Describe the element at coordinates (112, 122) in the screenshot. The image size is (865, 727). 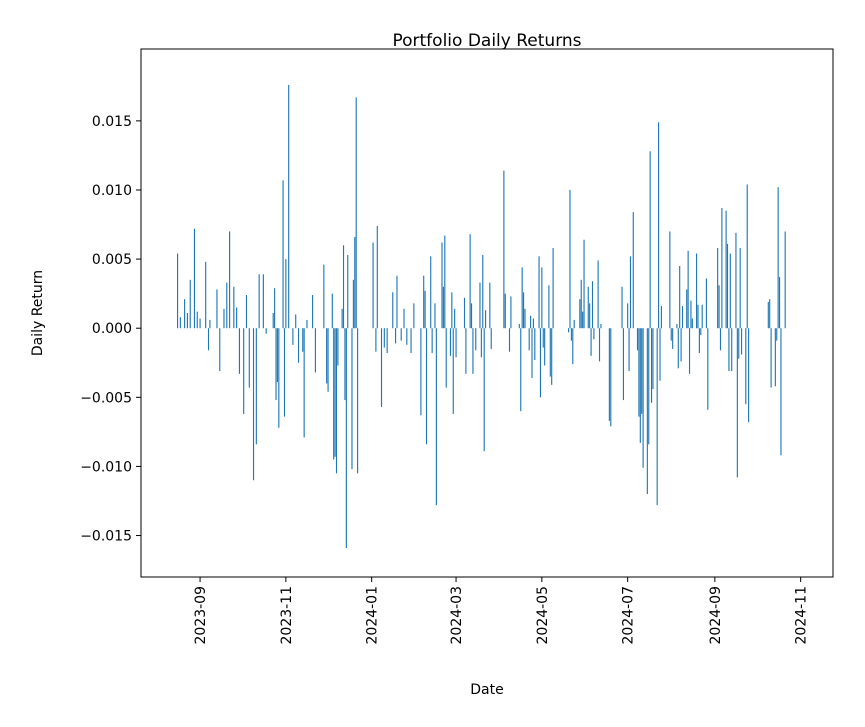
I see `y-tick-label: 0.015` at that location.